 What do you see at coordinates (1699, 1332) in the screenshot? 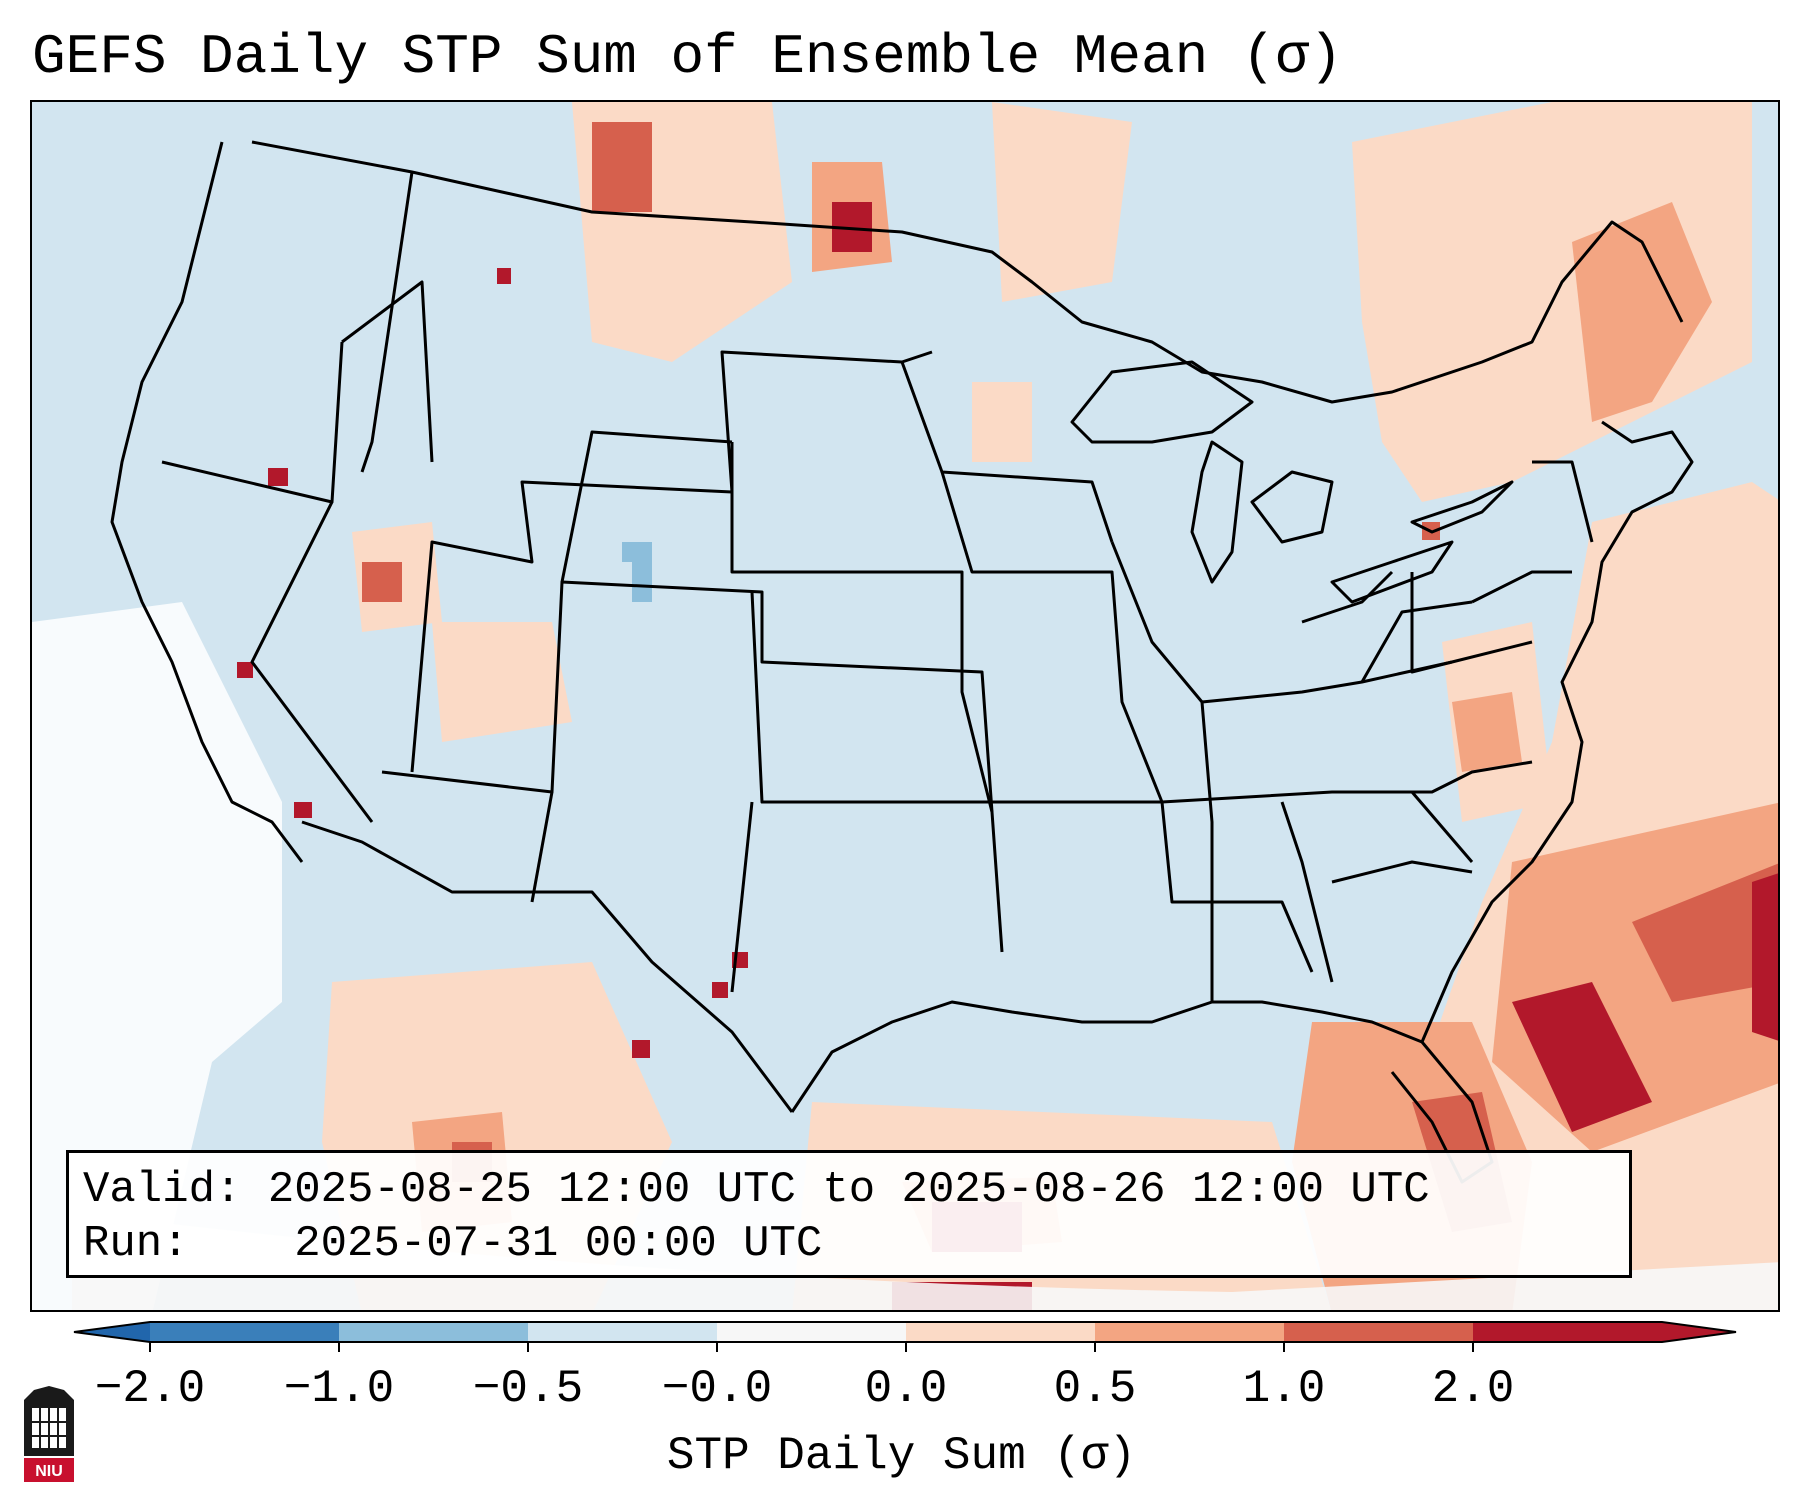
I see `colorbar-extend-high` at bounding box center [1699, 1332].